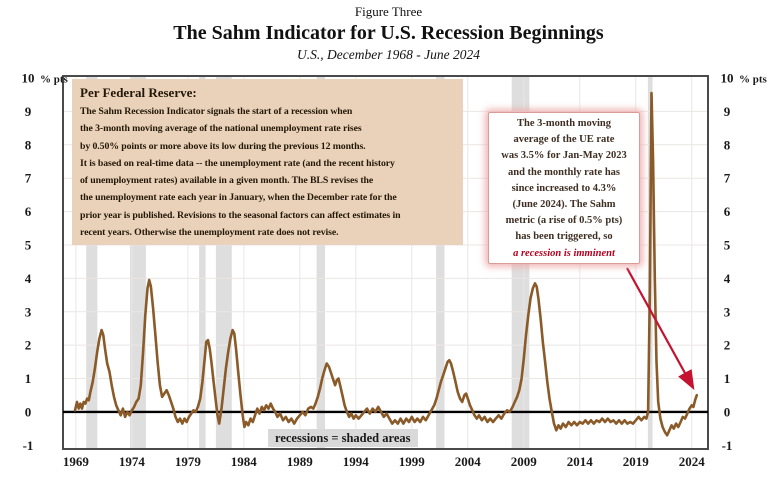 The height and width of the screenshot is (484, 777). What do you see at coordinates (727, 411) in the screenshot?
I see `y-tick-label-right: 0` at bounding box center [727, 411].